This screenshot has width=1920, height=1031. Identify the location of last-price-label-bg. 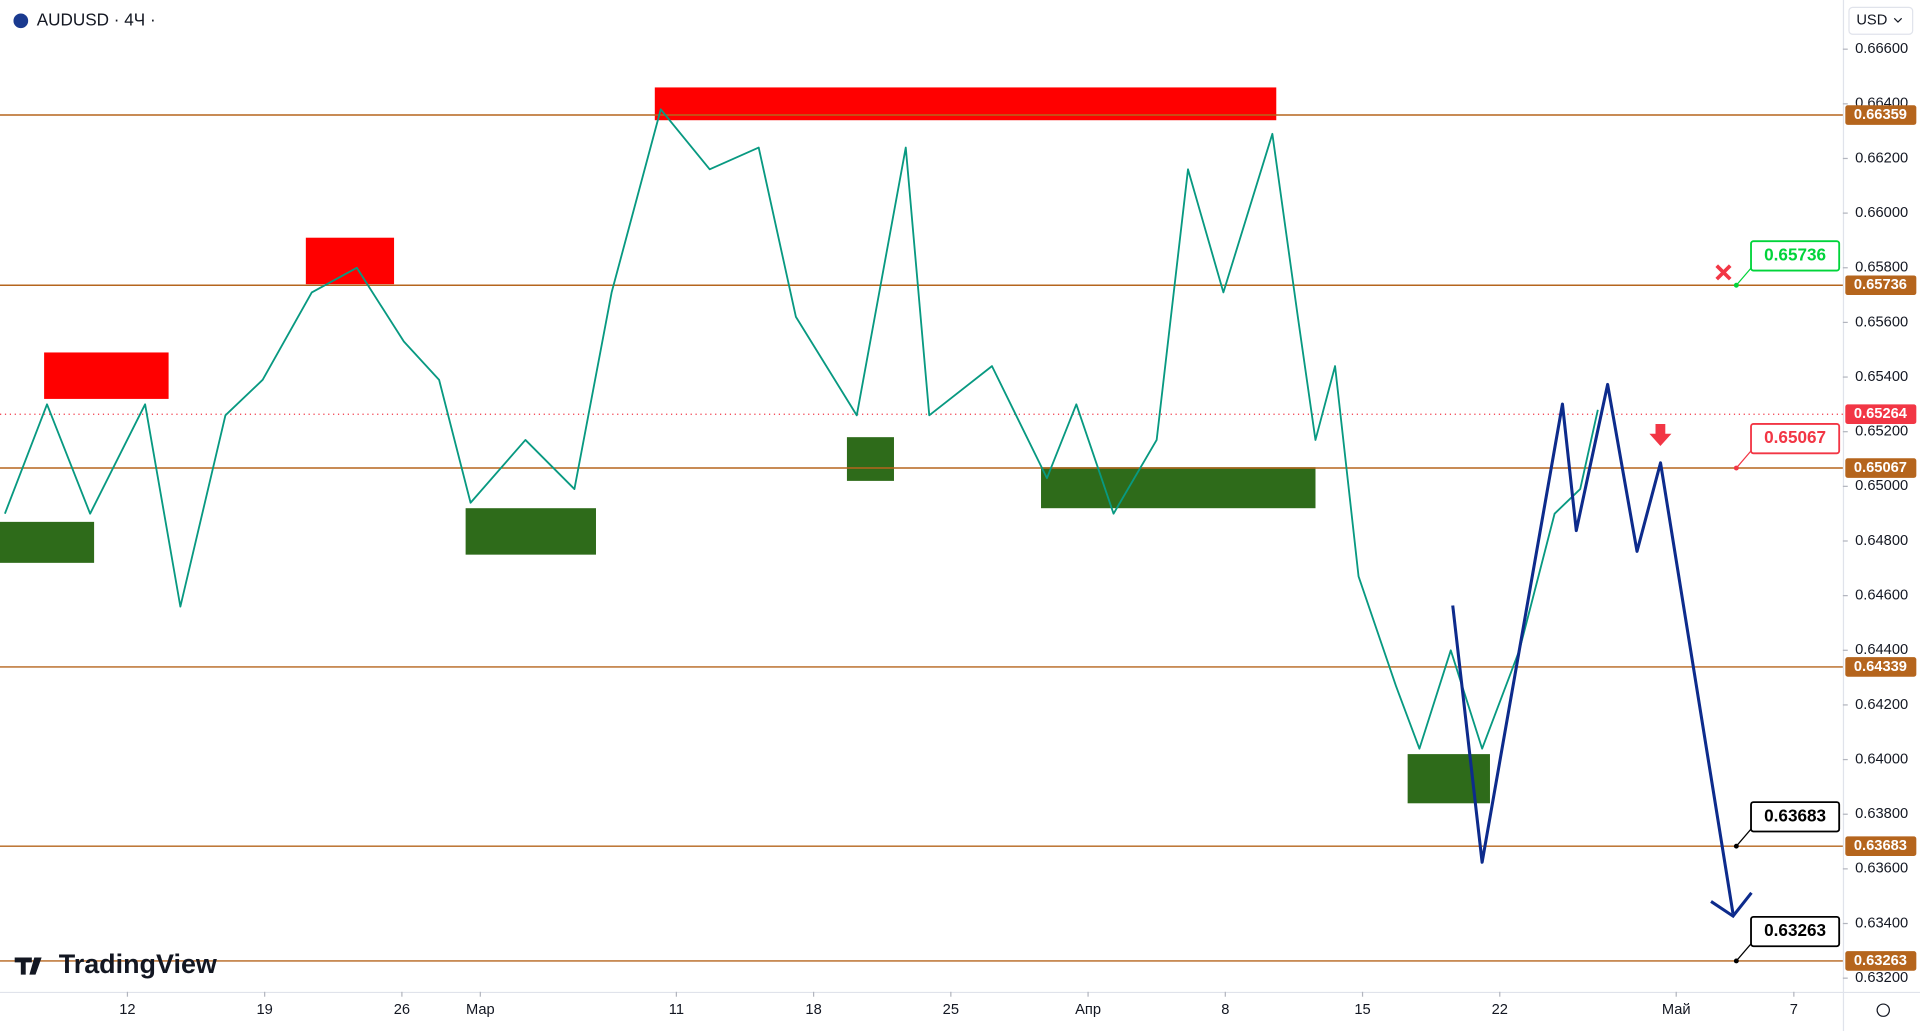
(1881, 414).